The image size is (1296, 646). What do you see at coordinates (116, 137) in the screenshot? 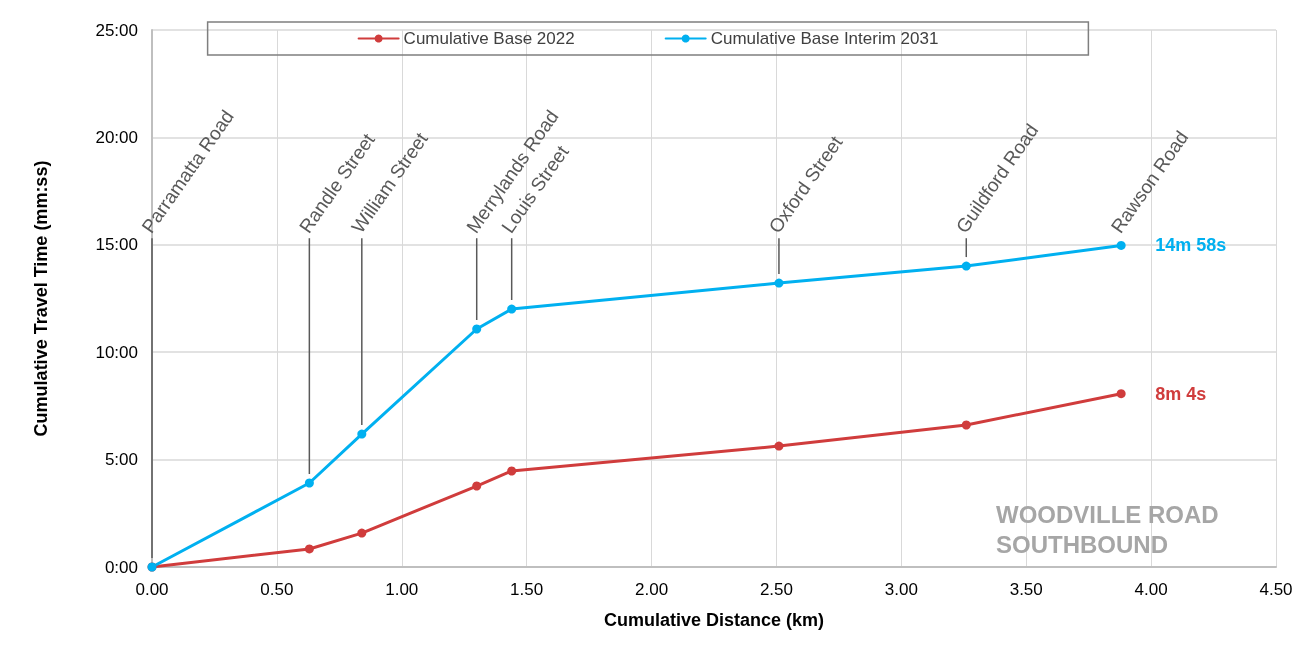
I see `y-tick-label: 20:00` at bounding box center [116, 137].